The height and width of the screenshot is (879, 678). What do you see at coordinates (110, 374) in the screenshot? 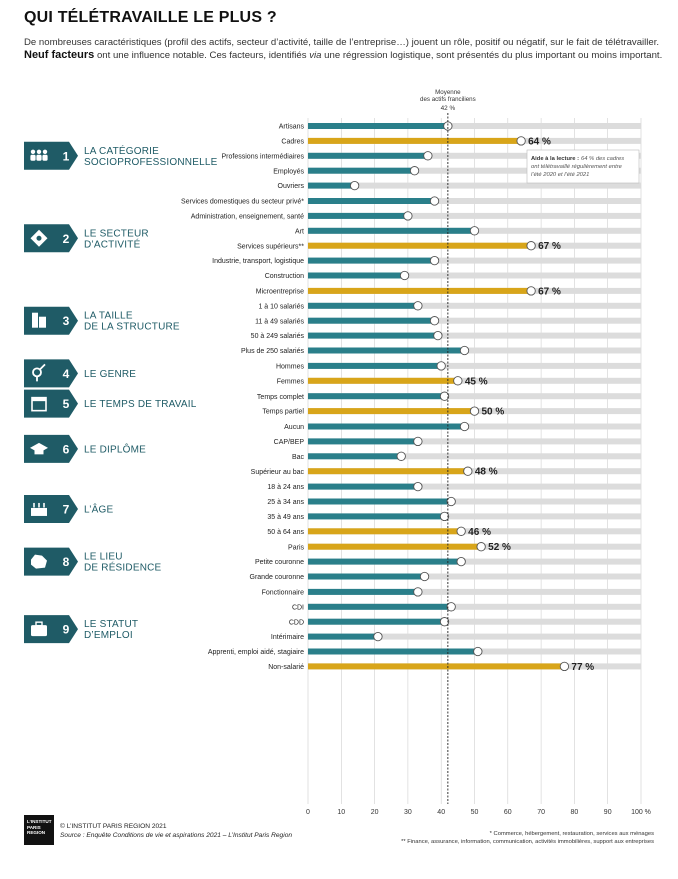
I see `group-heading: LE GENRE` at bounding box center [110, 374].